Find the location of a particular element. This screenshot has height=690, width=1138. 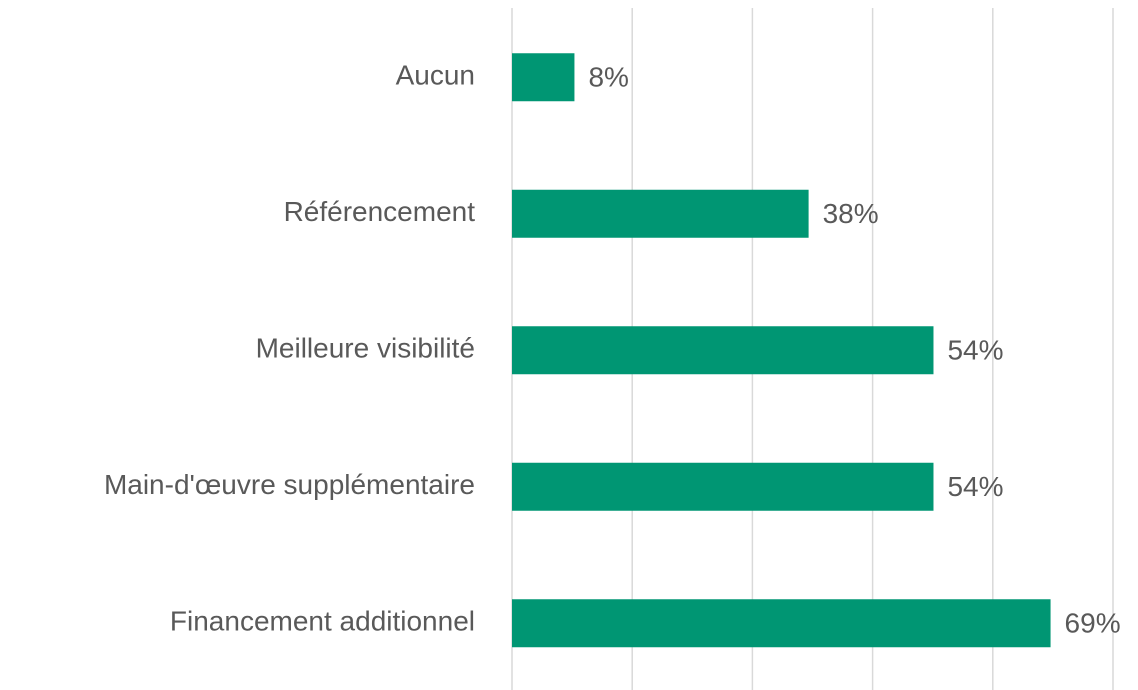

category-label: Référencement is located at coordinates (380, 211).